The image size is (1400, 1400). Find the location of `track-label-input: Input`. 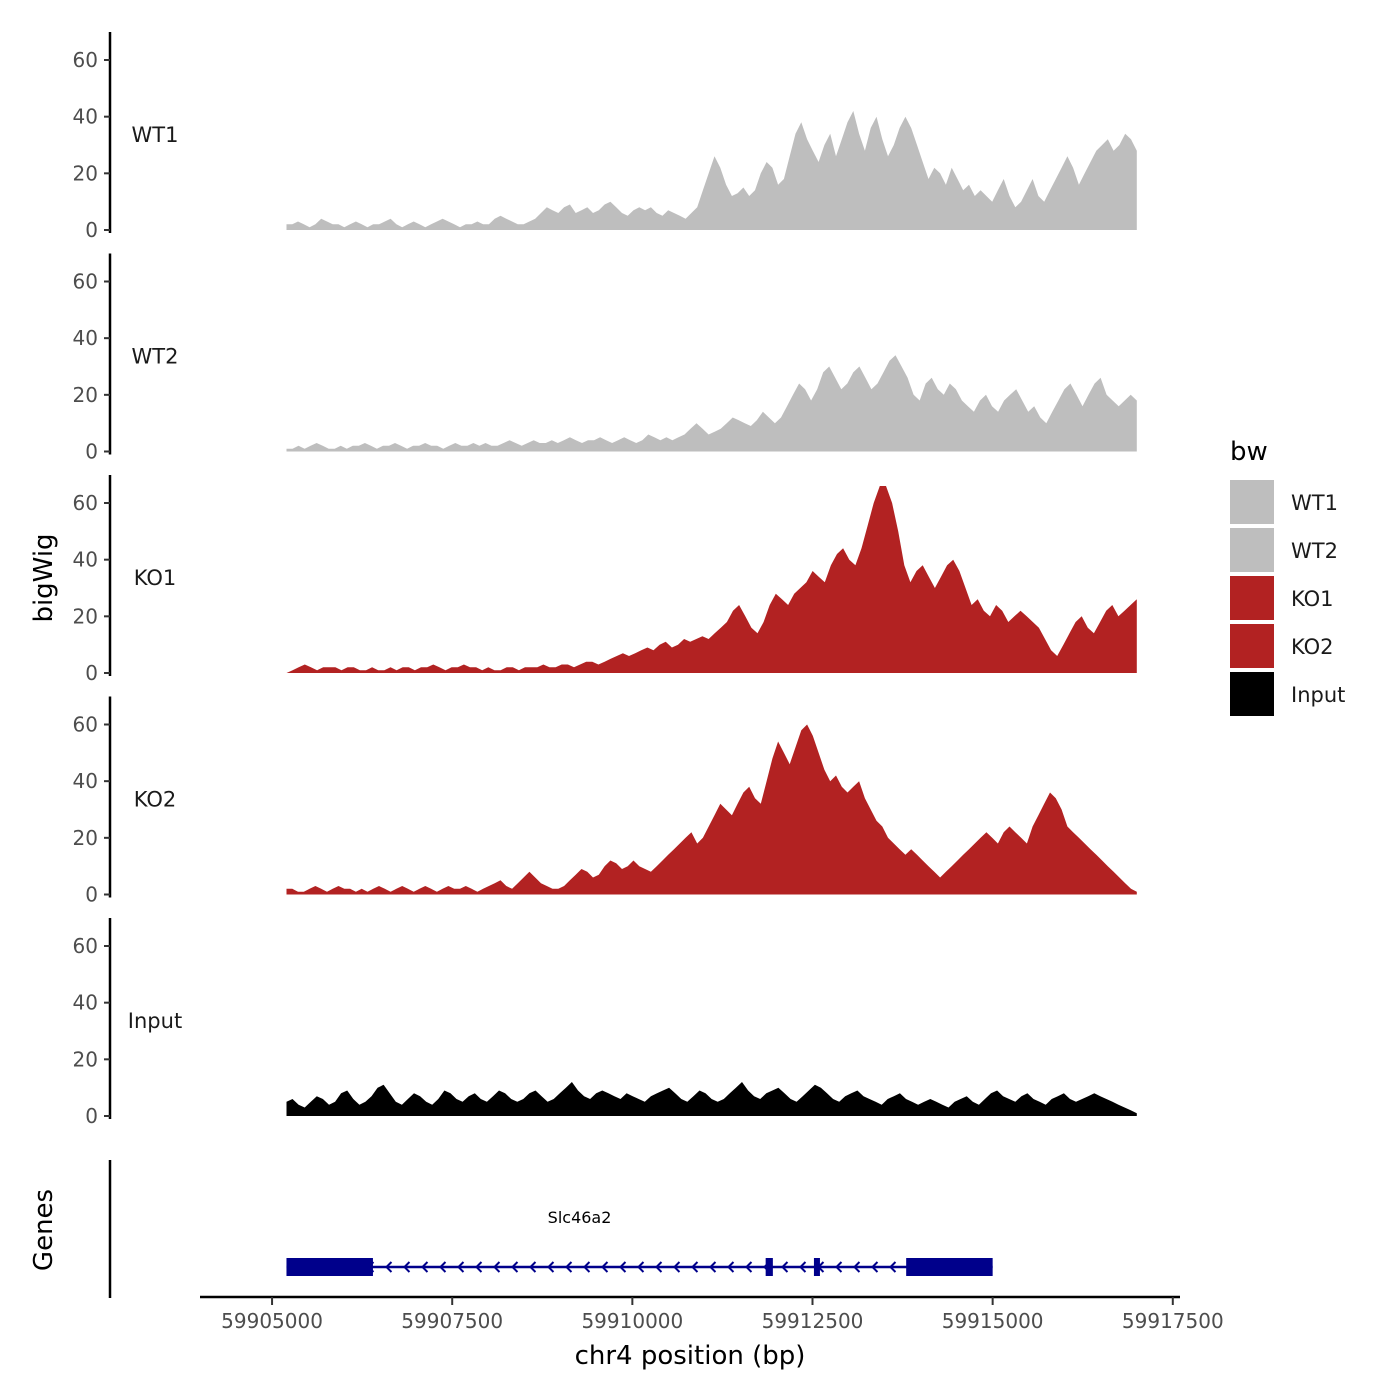

track-label-input: Input is located at coordinates (155, 1021).